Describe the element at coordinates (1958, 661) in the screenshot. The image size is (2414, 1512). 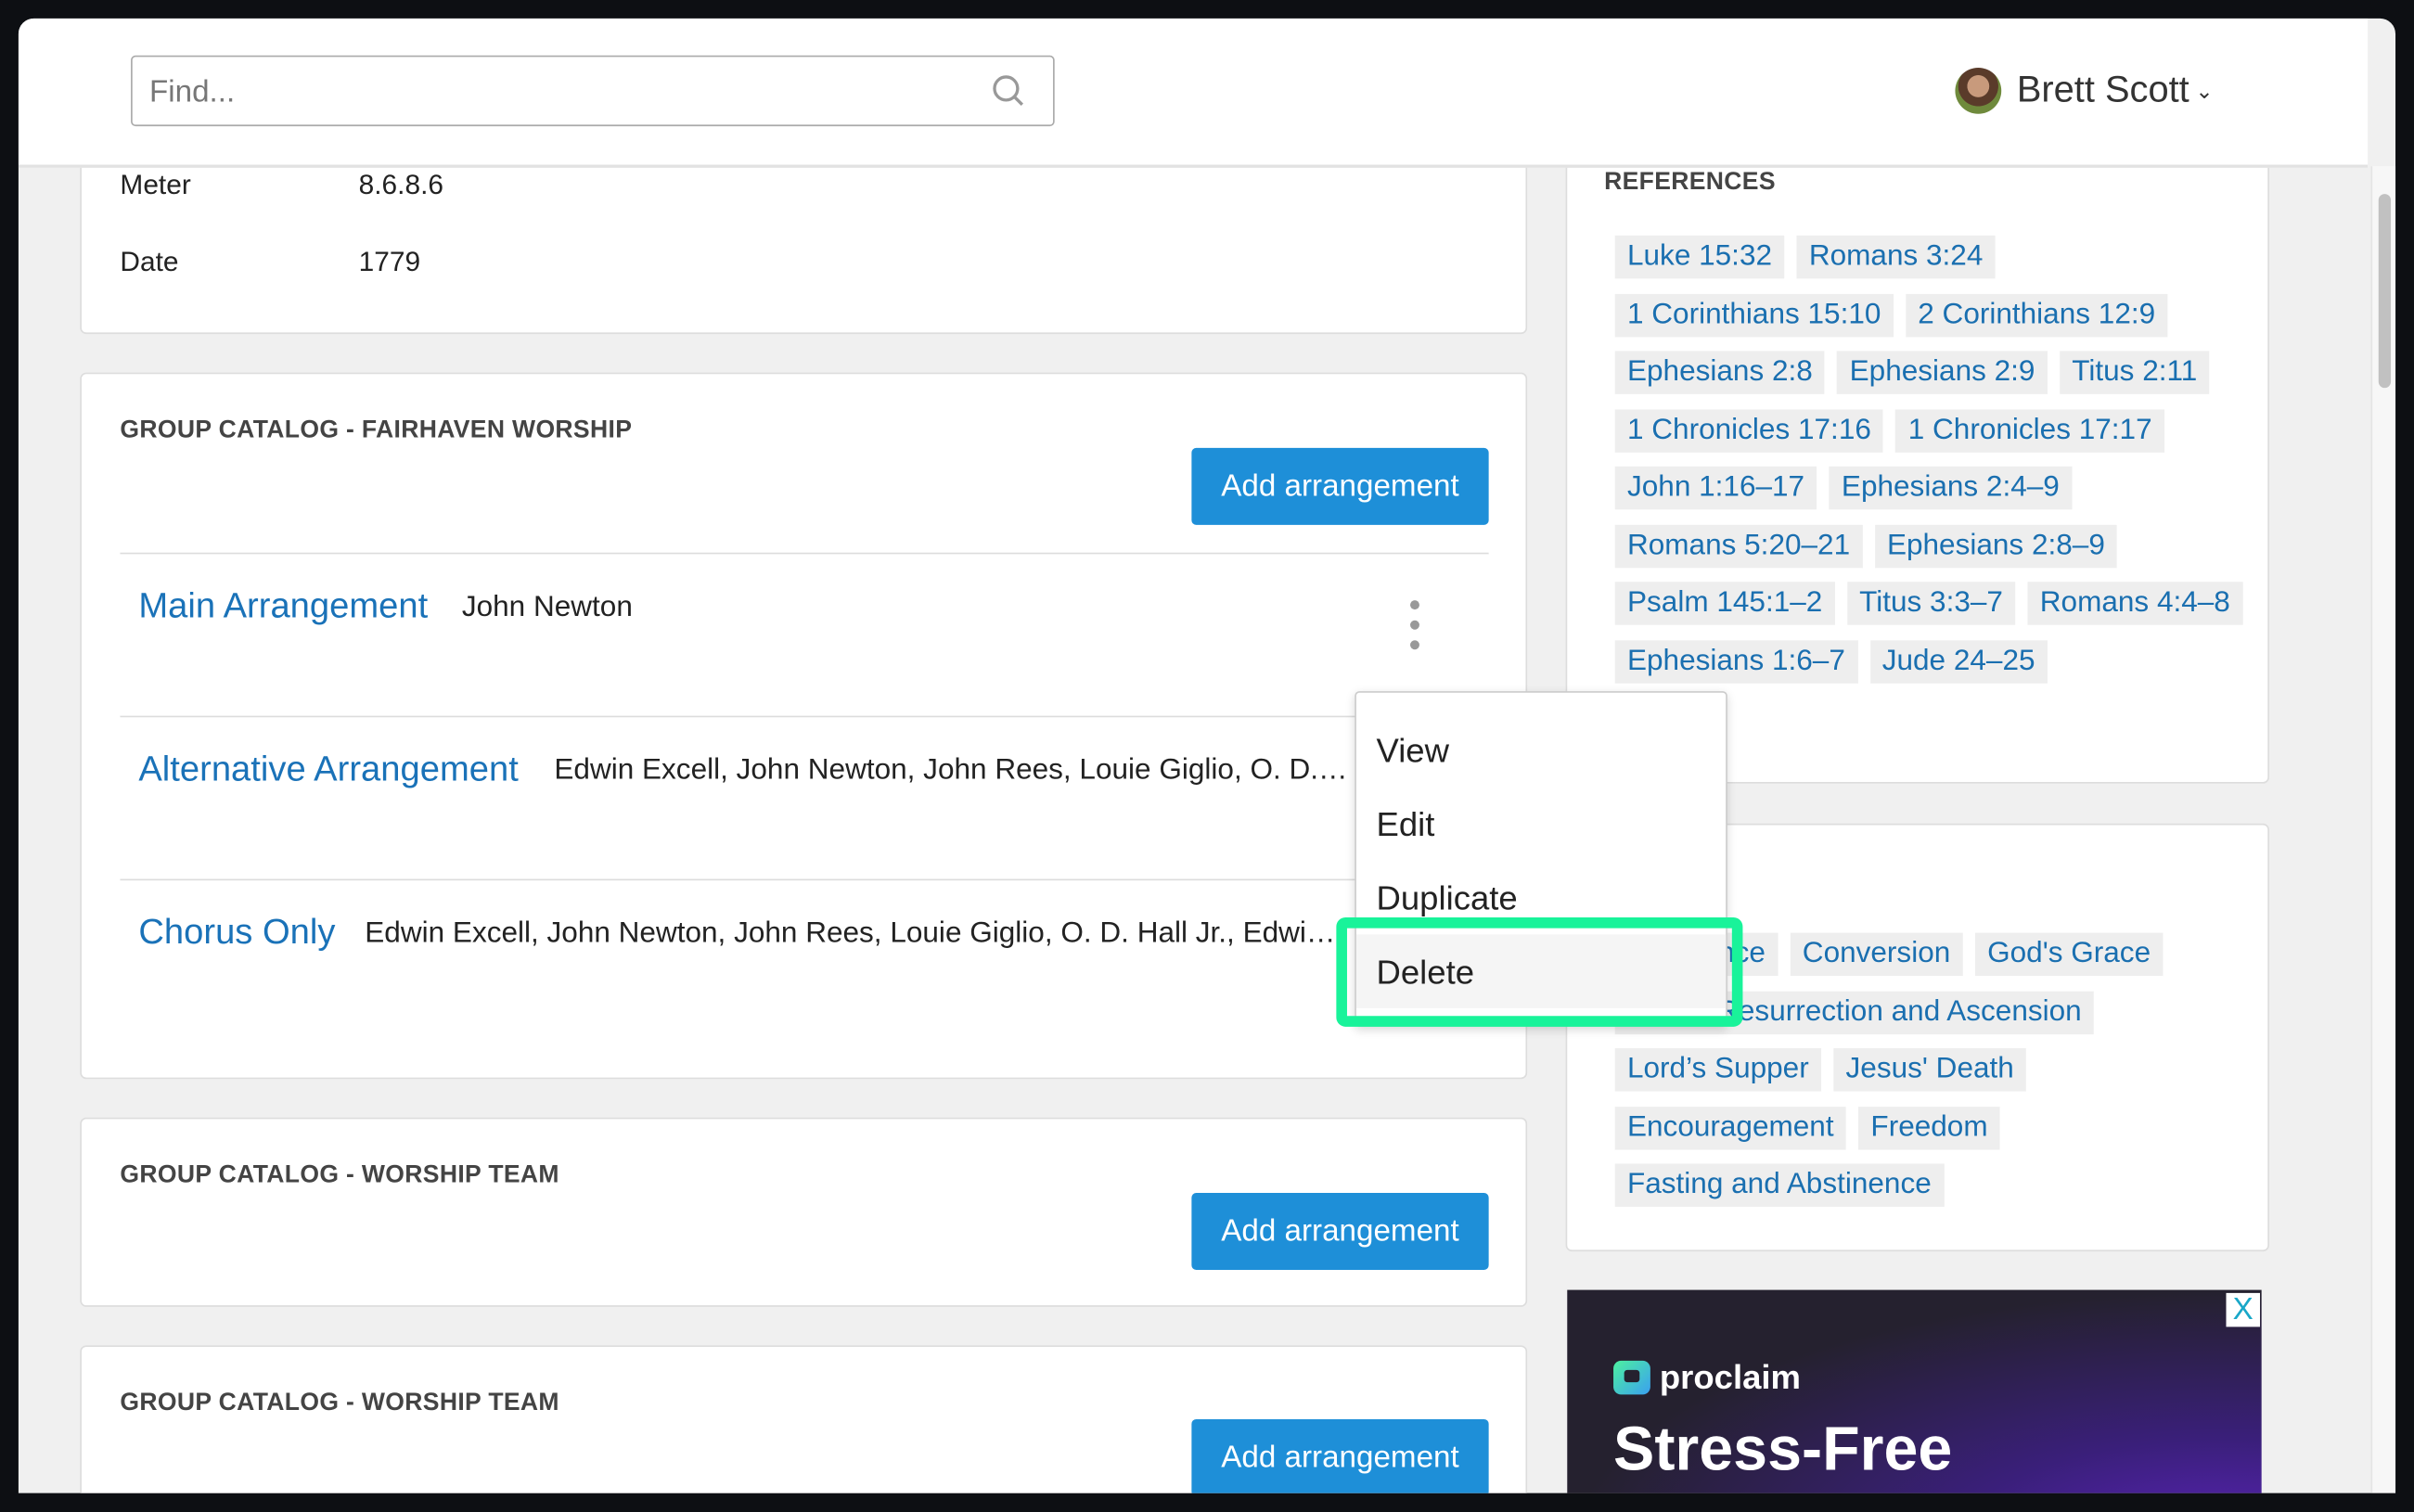
I see `tag-link: Jude 24–25` at that location.